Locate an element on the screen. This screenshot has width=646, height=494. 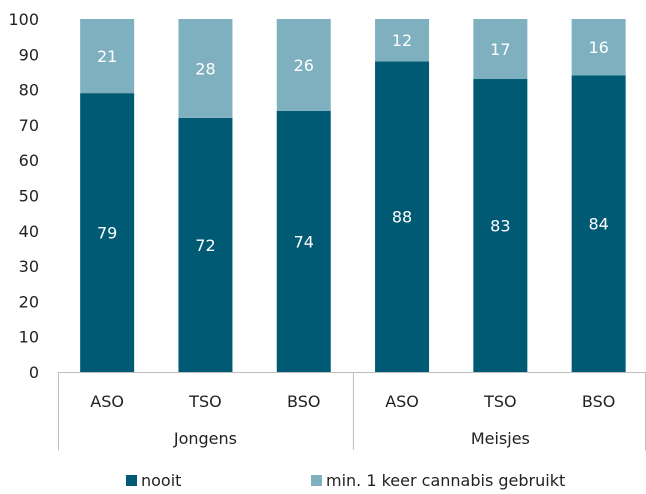
legend-label: nooit is located at coordinates (161, 480).